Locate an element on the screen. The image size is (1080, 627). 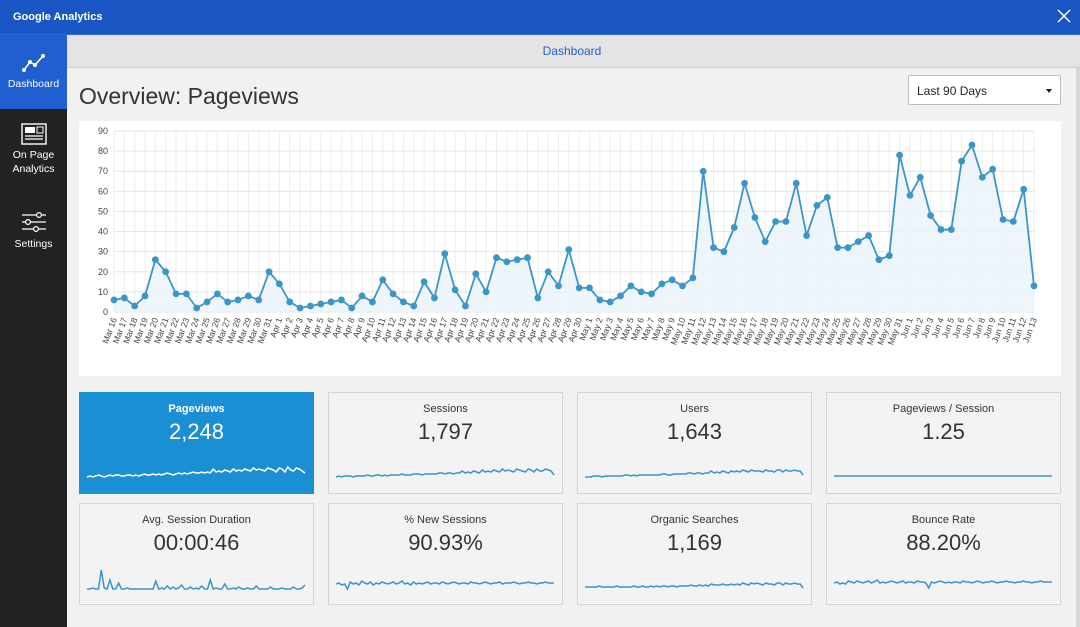
sidebar-item-dashboard: Dashboard is located at coordinates (33, 72).